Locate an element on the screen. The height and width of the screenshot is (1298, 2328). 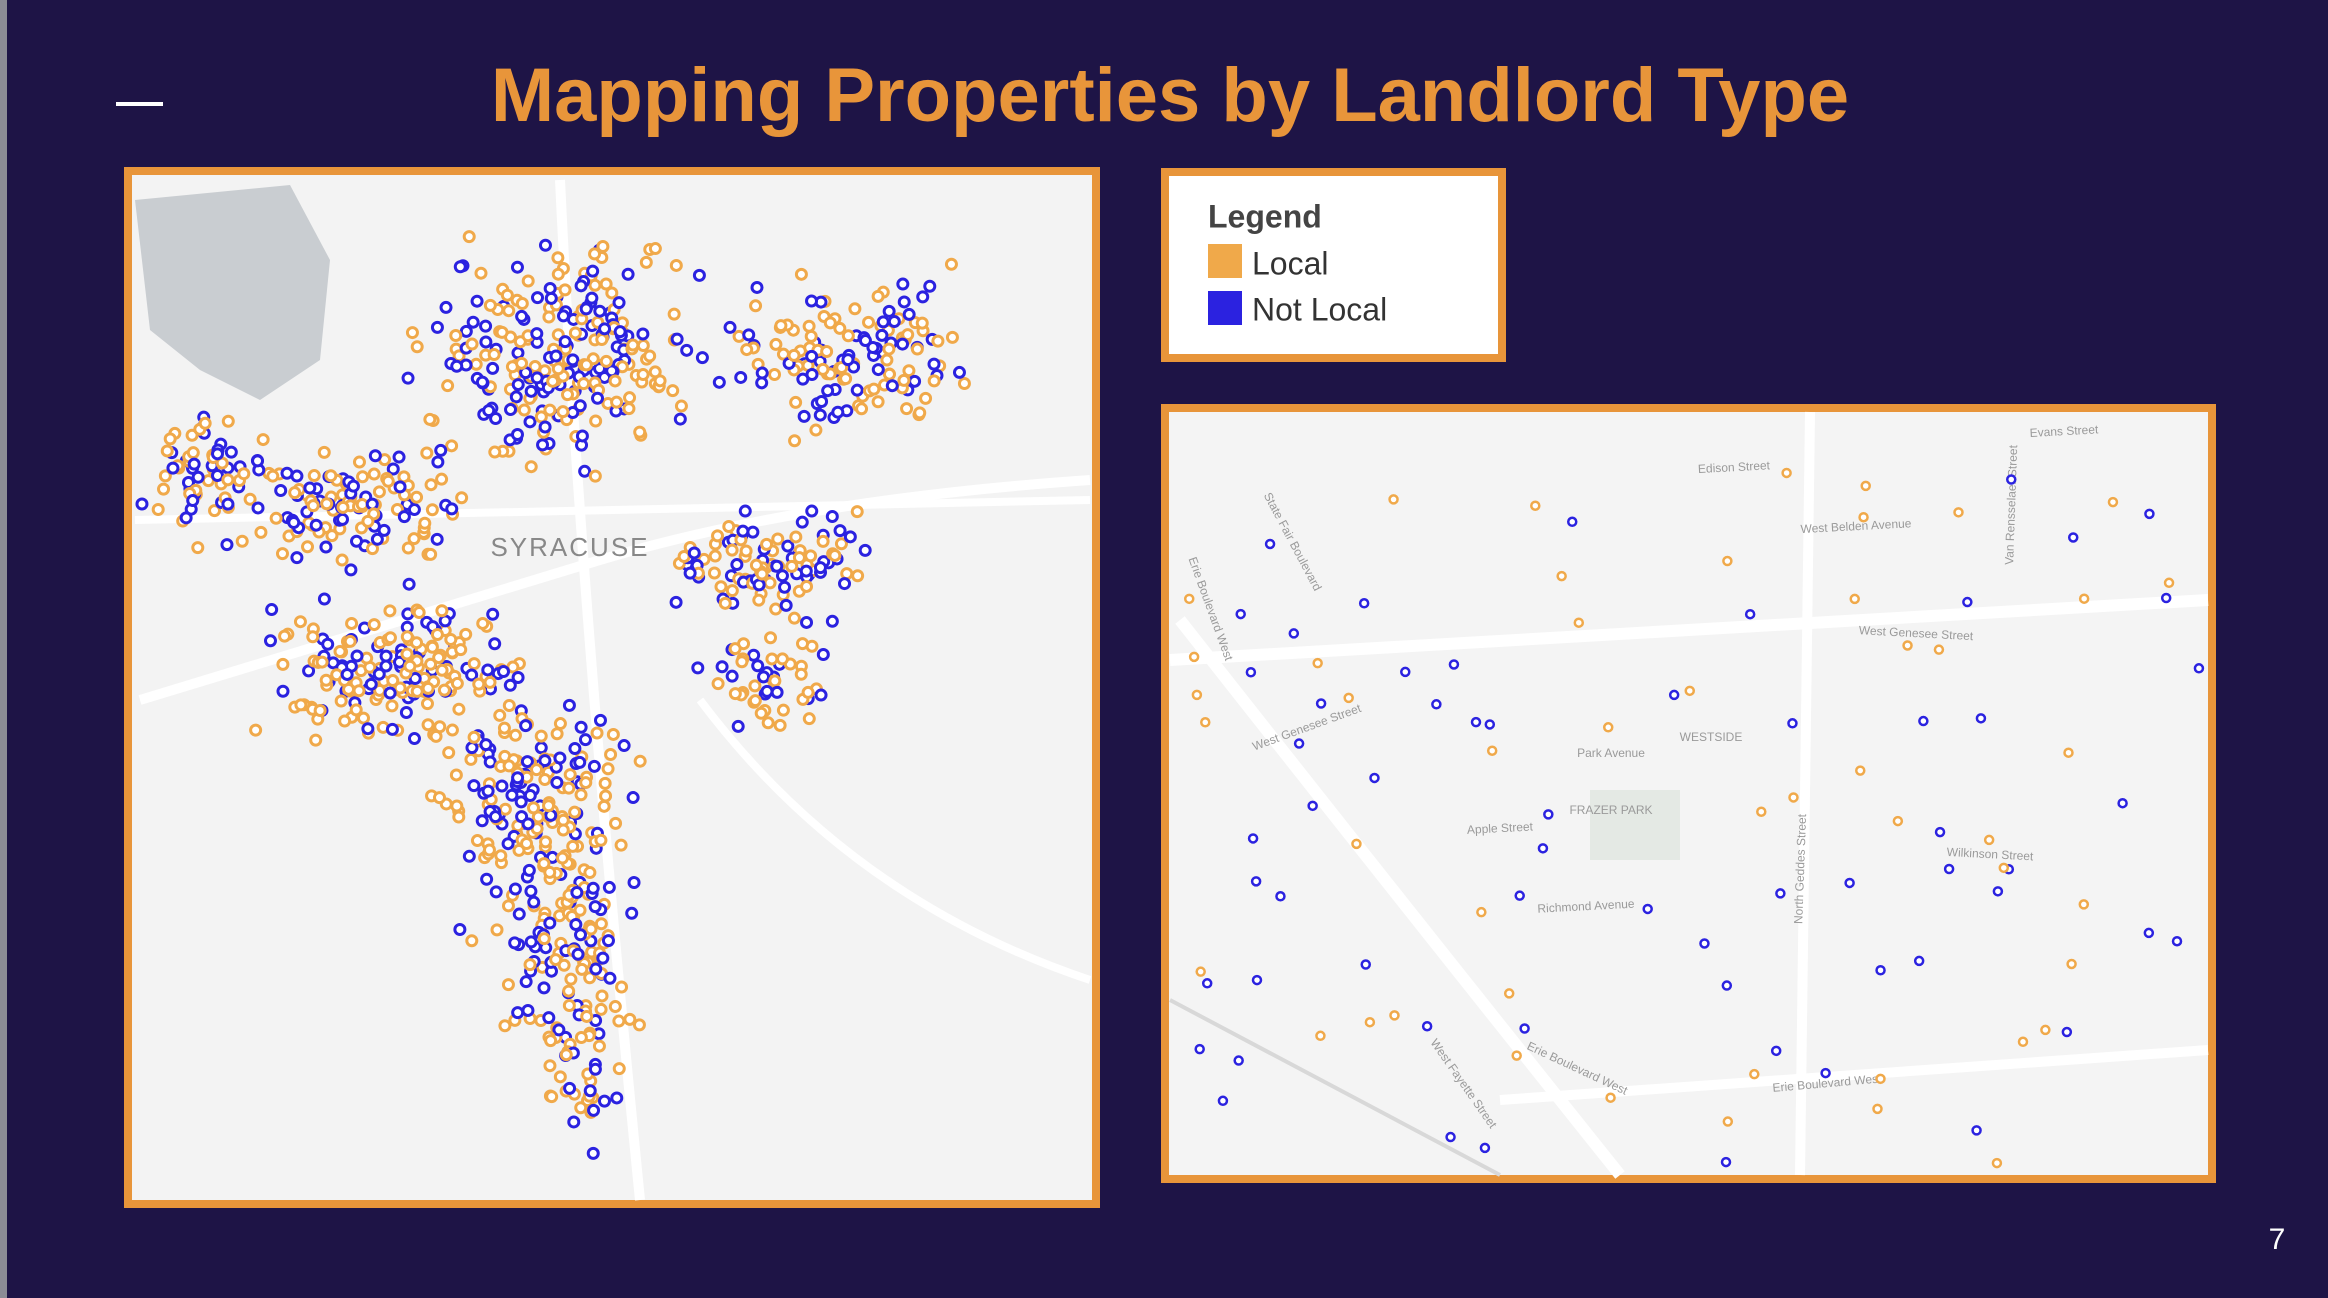
road is located at coordinates (1689, 630).